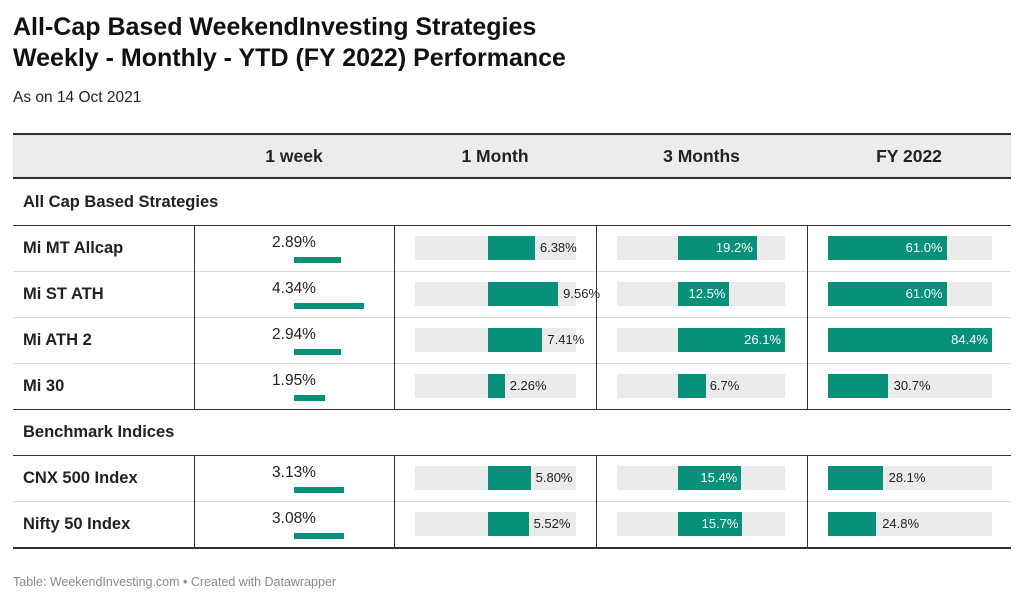 This screenshot has width=1024, height=603. What do you see at coordinates (719, 477) in the screenshot?
I see `three-months-value-label: 15.4%` at bounding box center [719, 477].